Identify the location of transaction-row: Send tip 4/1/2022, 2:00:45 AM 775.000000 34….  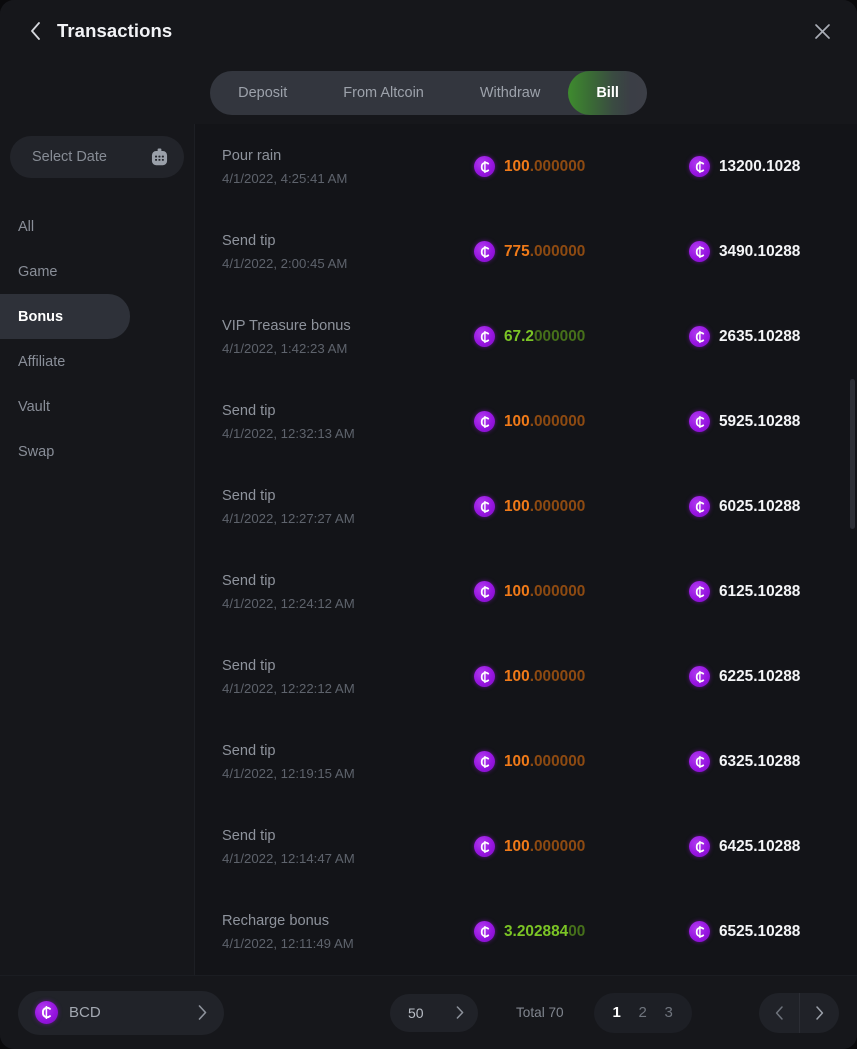
(526, 251).